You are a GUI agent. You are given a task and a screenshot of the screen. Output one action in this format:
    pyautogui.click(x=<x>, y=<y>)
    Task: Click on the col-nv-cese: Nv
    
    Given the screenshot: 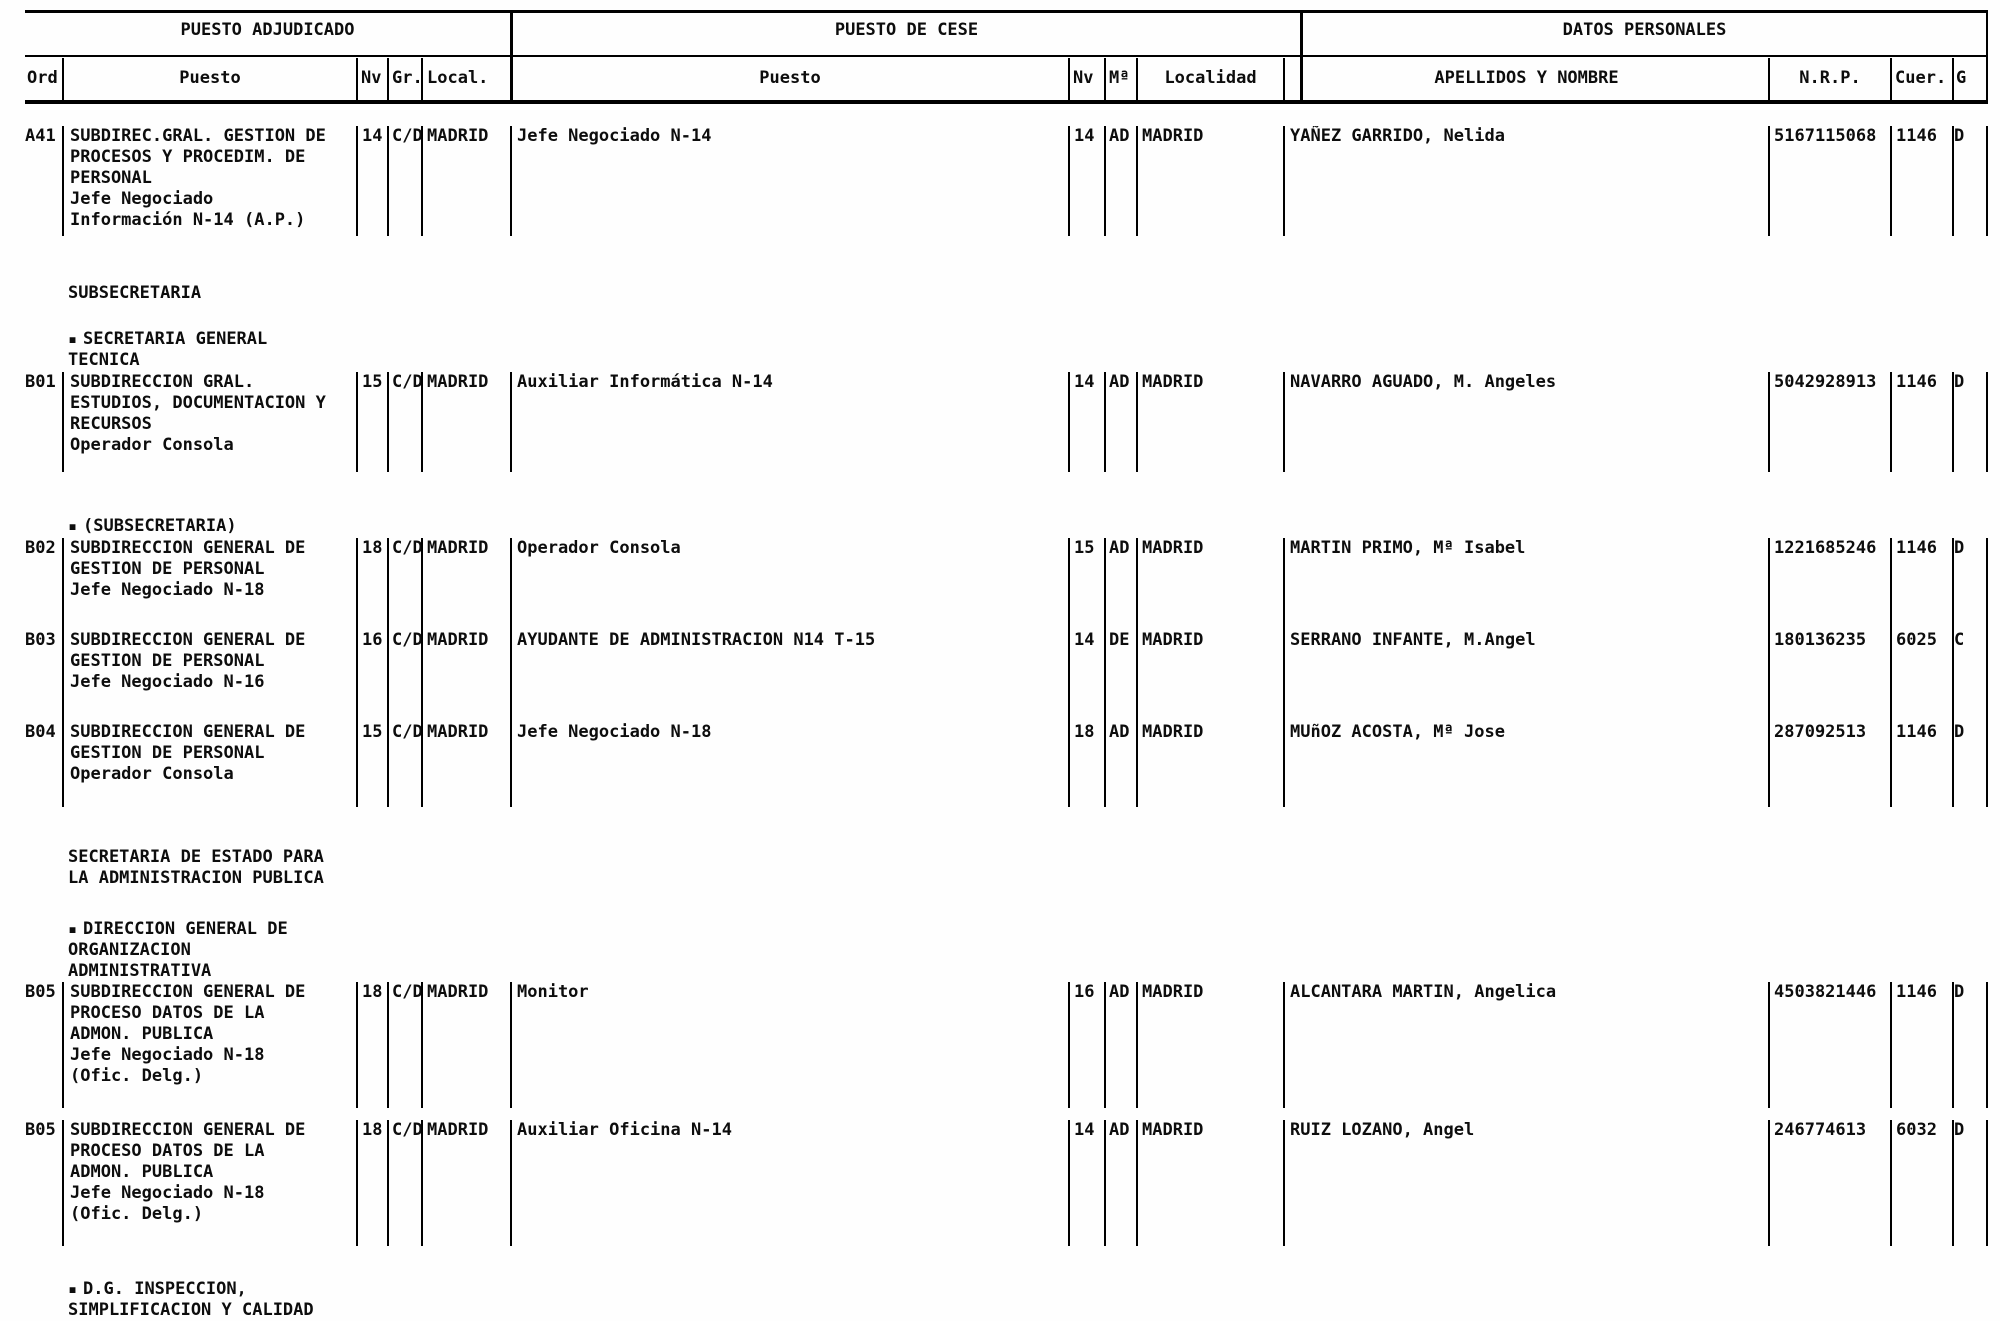 What is the action you would take?
    pyautogui.click(x=1086, y=79)
    